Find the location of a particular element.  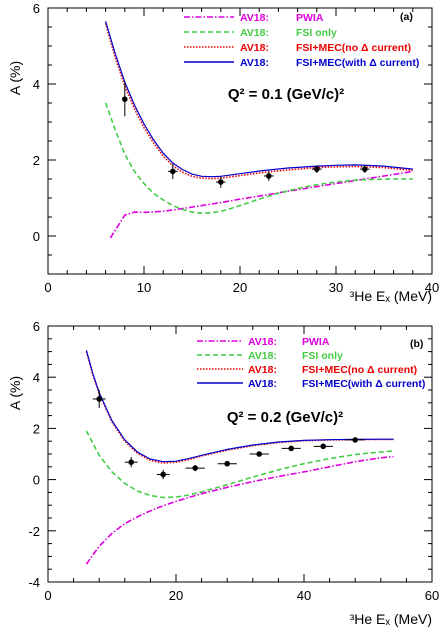

series-line-fsi-mec-with-current- is located at coordinates (239, 406).